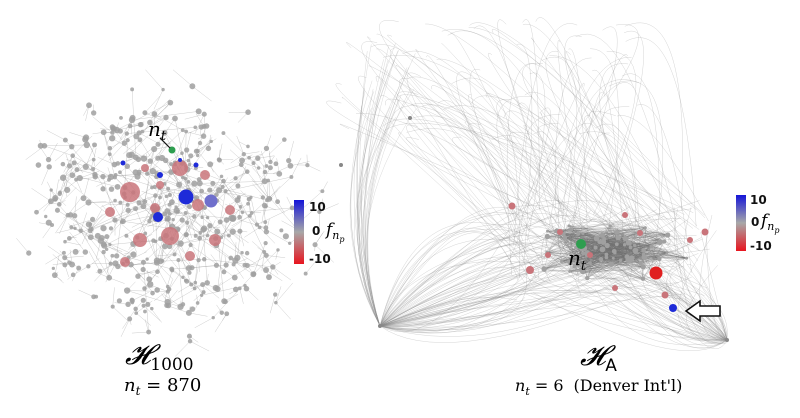  What do you see at coordinates (159, 356) in the screenshot?
I see `left-graph-title: 𝓗1000` at bounding box center [159, 356].